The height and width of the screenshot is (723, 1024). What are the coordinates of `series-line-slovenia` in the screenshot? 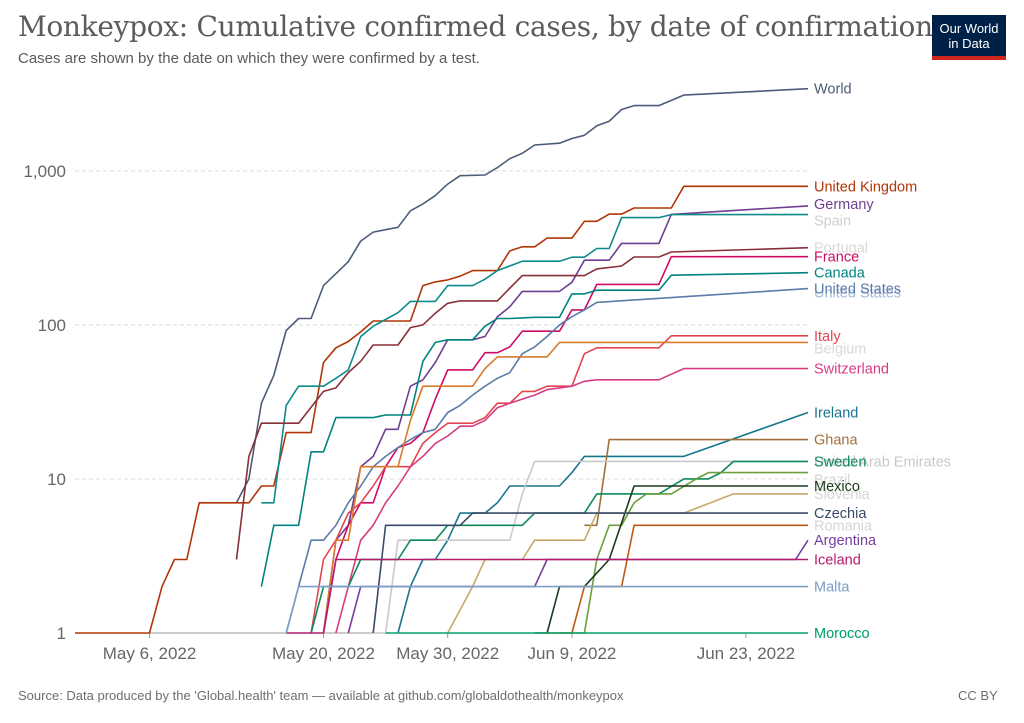 It's located at (627, 563).